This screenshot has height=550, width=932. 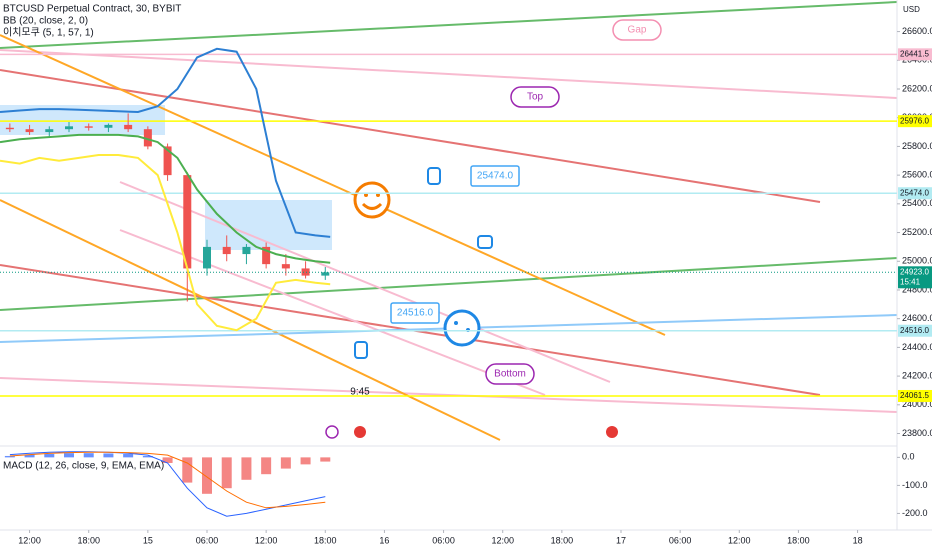 I want to click on y-tick-label: 23800.0, so click(x=917, y=433).